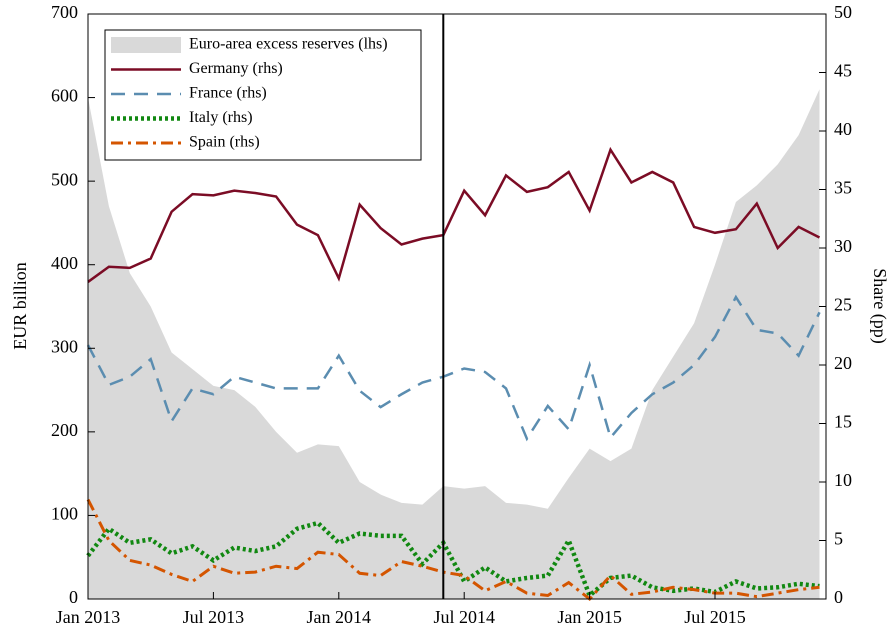 The image size is (894, 638). I want to click on y2-tick-label: 45, so click(843, 71).